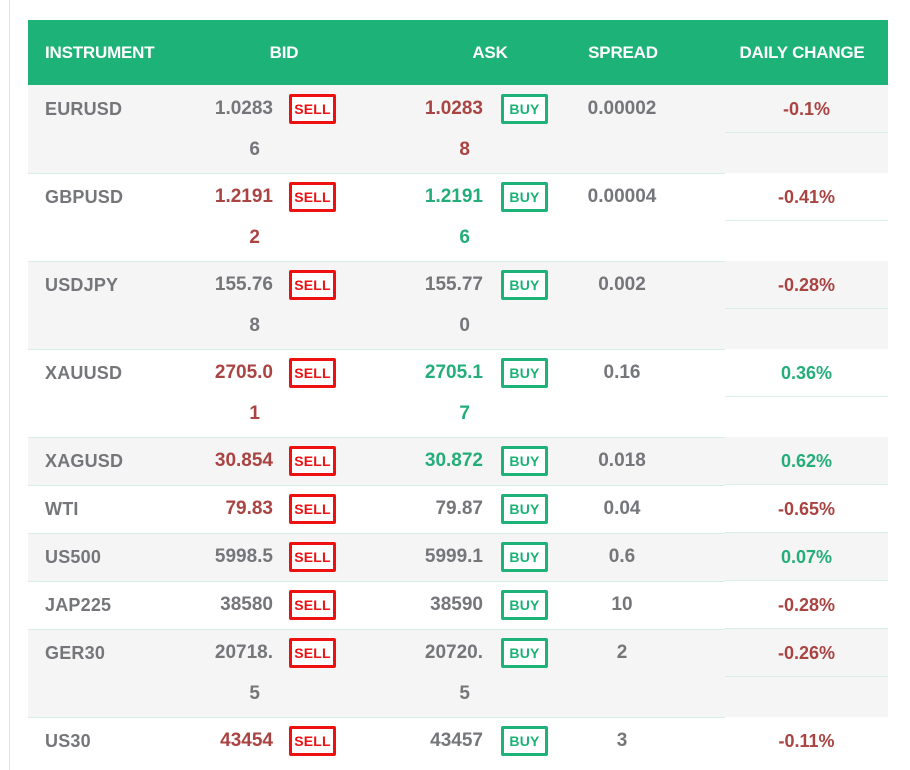  I want to click on column-header-spread: SPREAD, so click(623, 52).